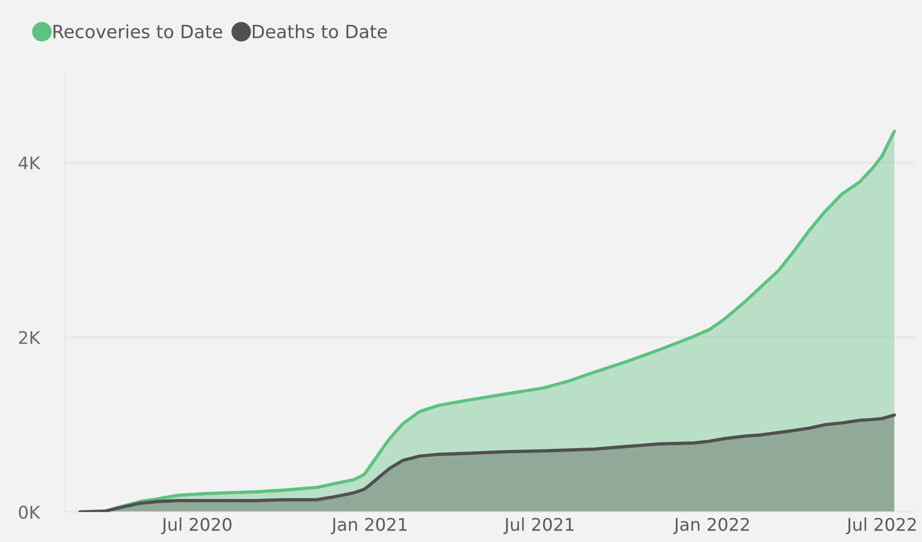 This screenshot has height=542, width=922. I want to click on x-tick-label: Jul 2022, so click(881, 526).